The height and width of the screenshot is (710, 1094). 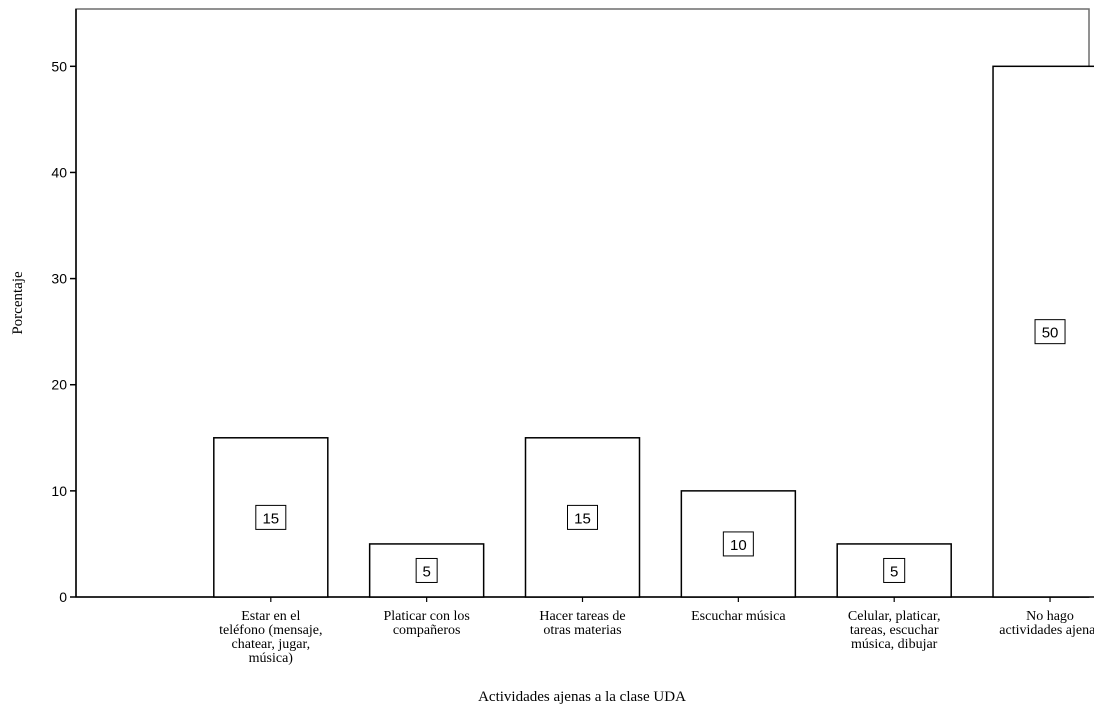 What do you see at coordinates (427, 630) in the screenshot?
I see `x-tick-label: compañeros` at bounding box center [427, 630].